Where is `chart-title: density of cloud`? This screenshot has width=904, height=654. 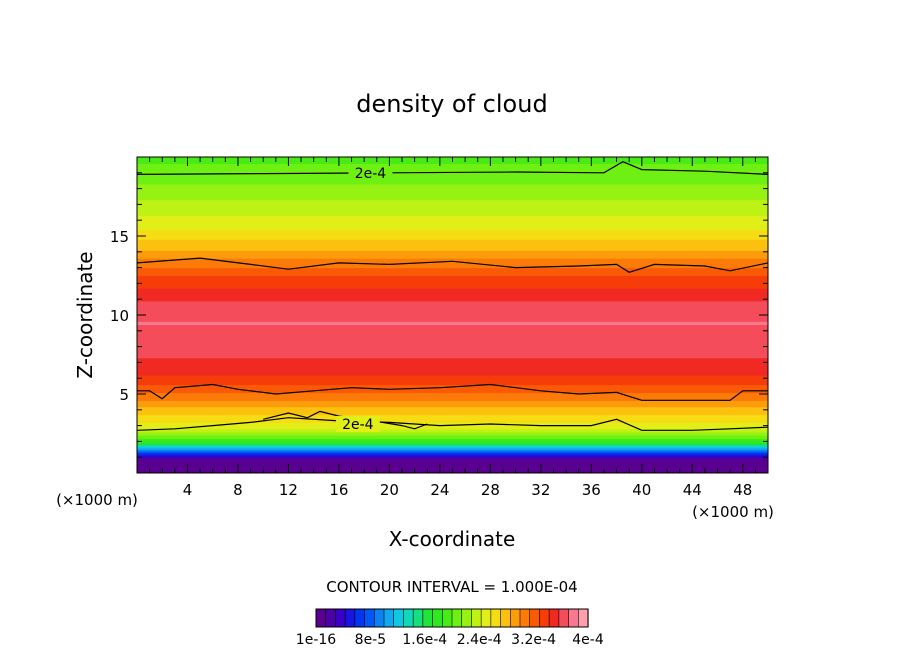
chart-title: density of cloud is located at coordinates (451, 104).